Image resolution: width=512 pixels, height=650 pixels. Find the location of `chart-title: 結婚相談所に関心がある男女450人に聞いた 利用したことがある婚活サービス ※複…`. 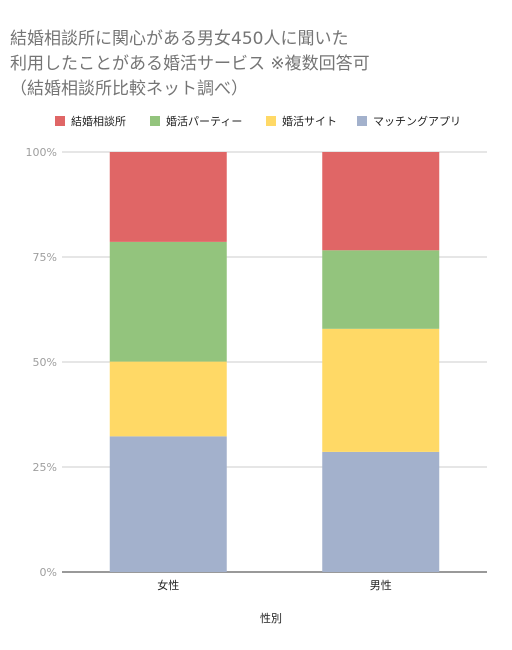

chart-title: 結婚相談所に関心がある男女450人に聞いた 利用したことがある婚活サービス ※複… is located at coordinates (190, 64).